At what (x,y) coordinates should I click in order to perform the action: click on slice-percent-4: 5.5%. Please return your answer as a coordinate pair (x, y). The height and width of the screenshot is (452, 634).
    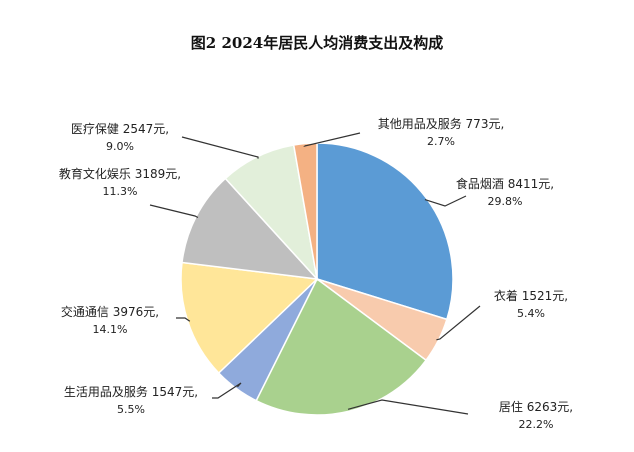
    Looking at the image, I should click on (131, 409).